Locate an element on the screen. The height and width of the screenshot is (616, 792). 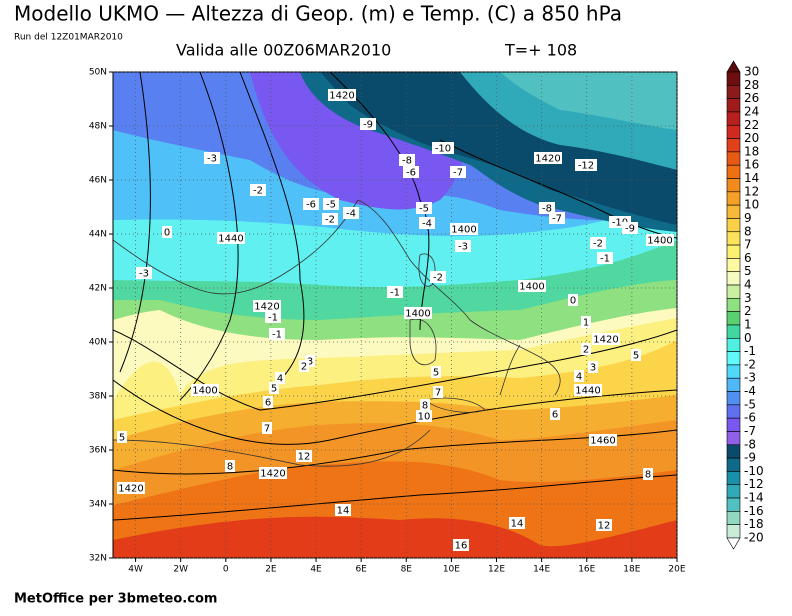
colorbar-label: -16 is located at coordinates (754, 511).